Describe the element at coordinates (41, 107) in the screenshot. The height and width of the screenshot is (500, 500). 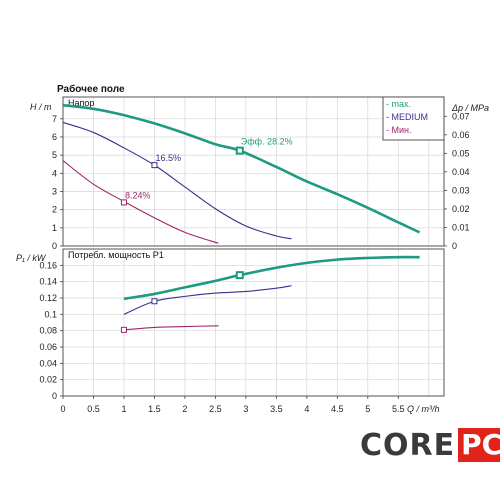
I see `head-y-axis-label: H / m` at that location.